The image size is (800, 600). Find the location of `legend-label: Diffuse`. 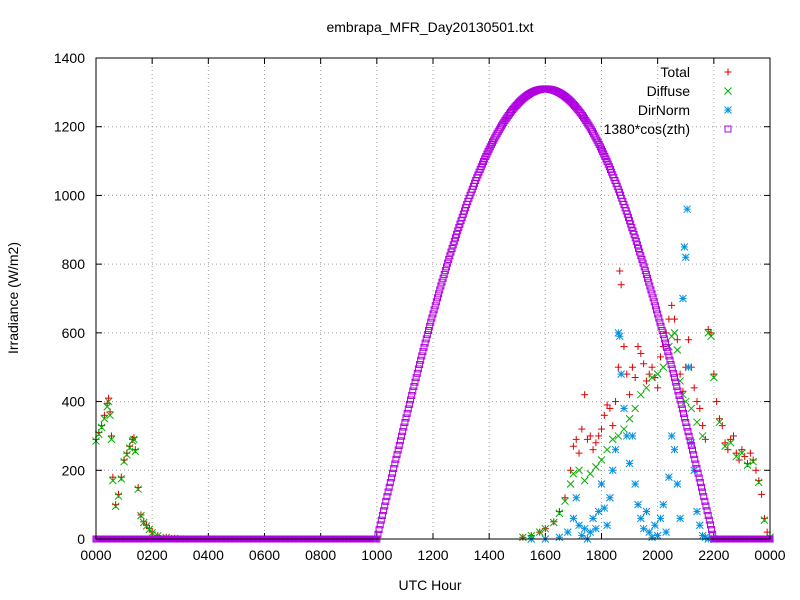

legend-label: Diffuse is located at coordinates (669, 91).